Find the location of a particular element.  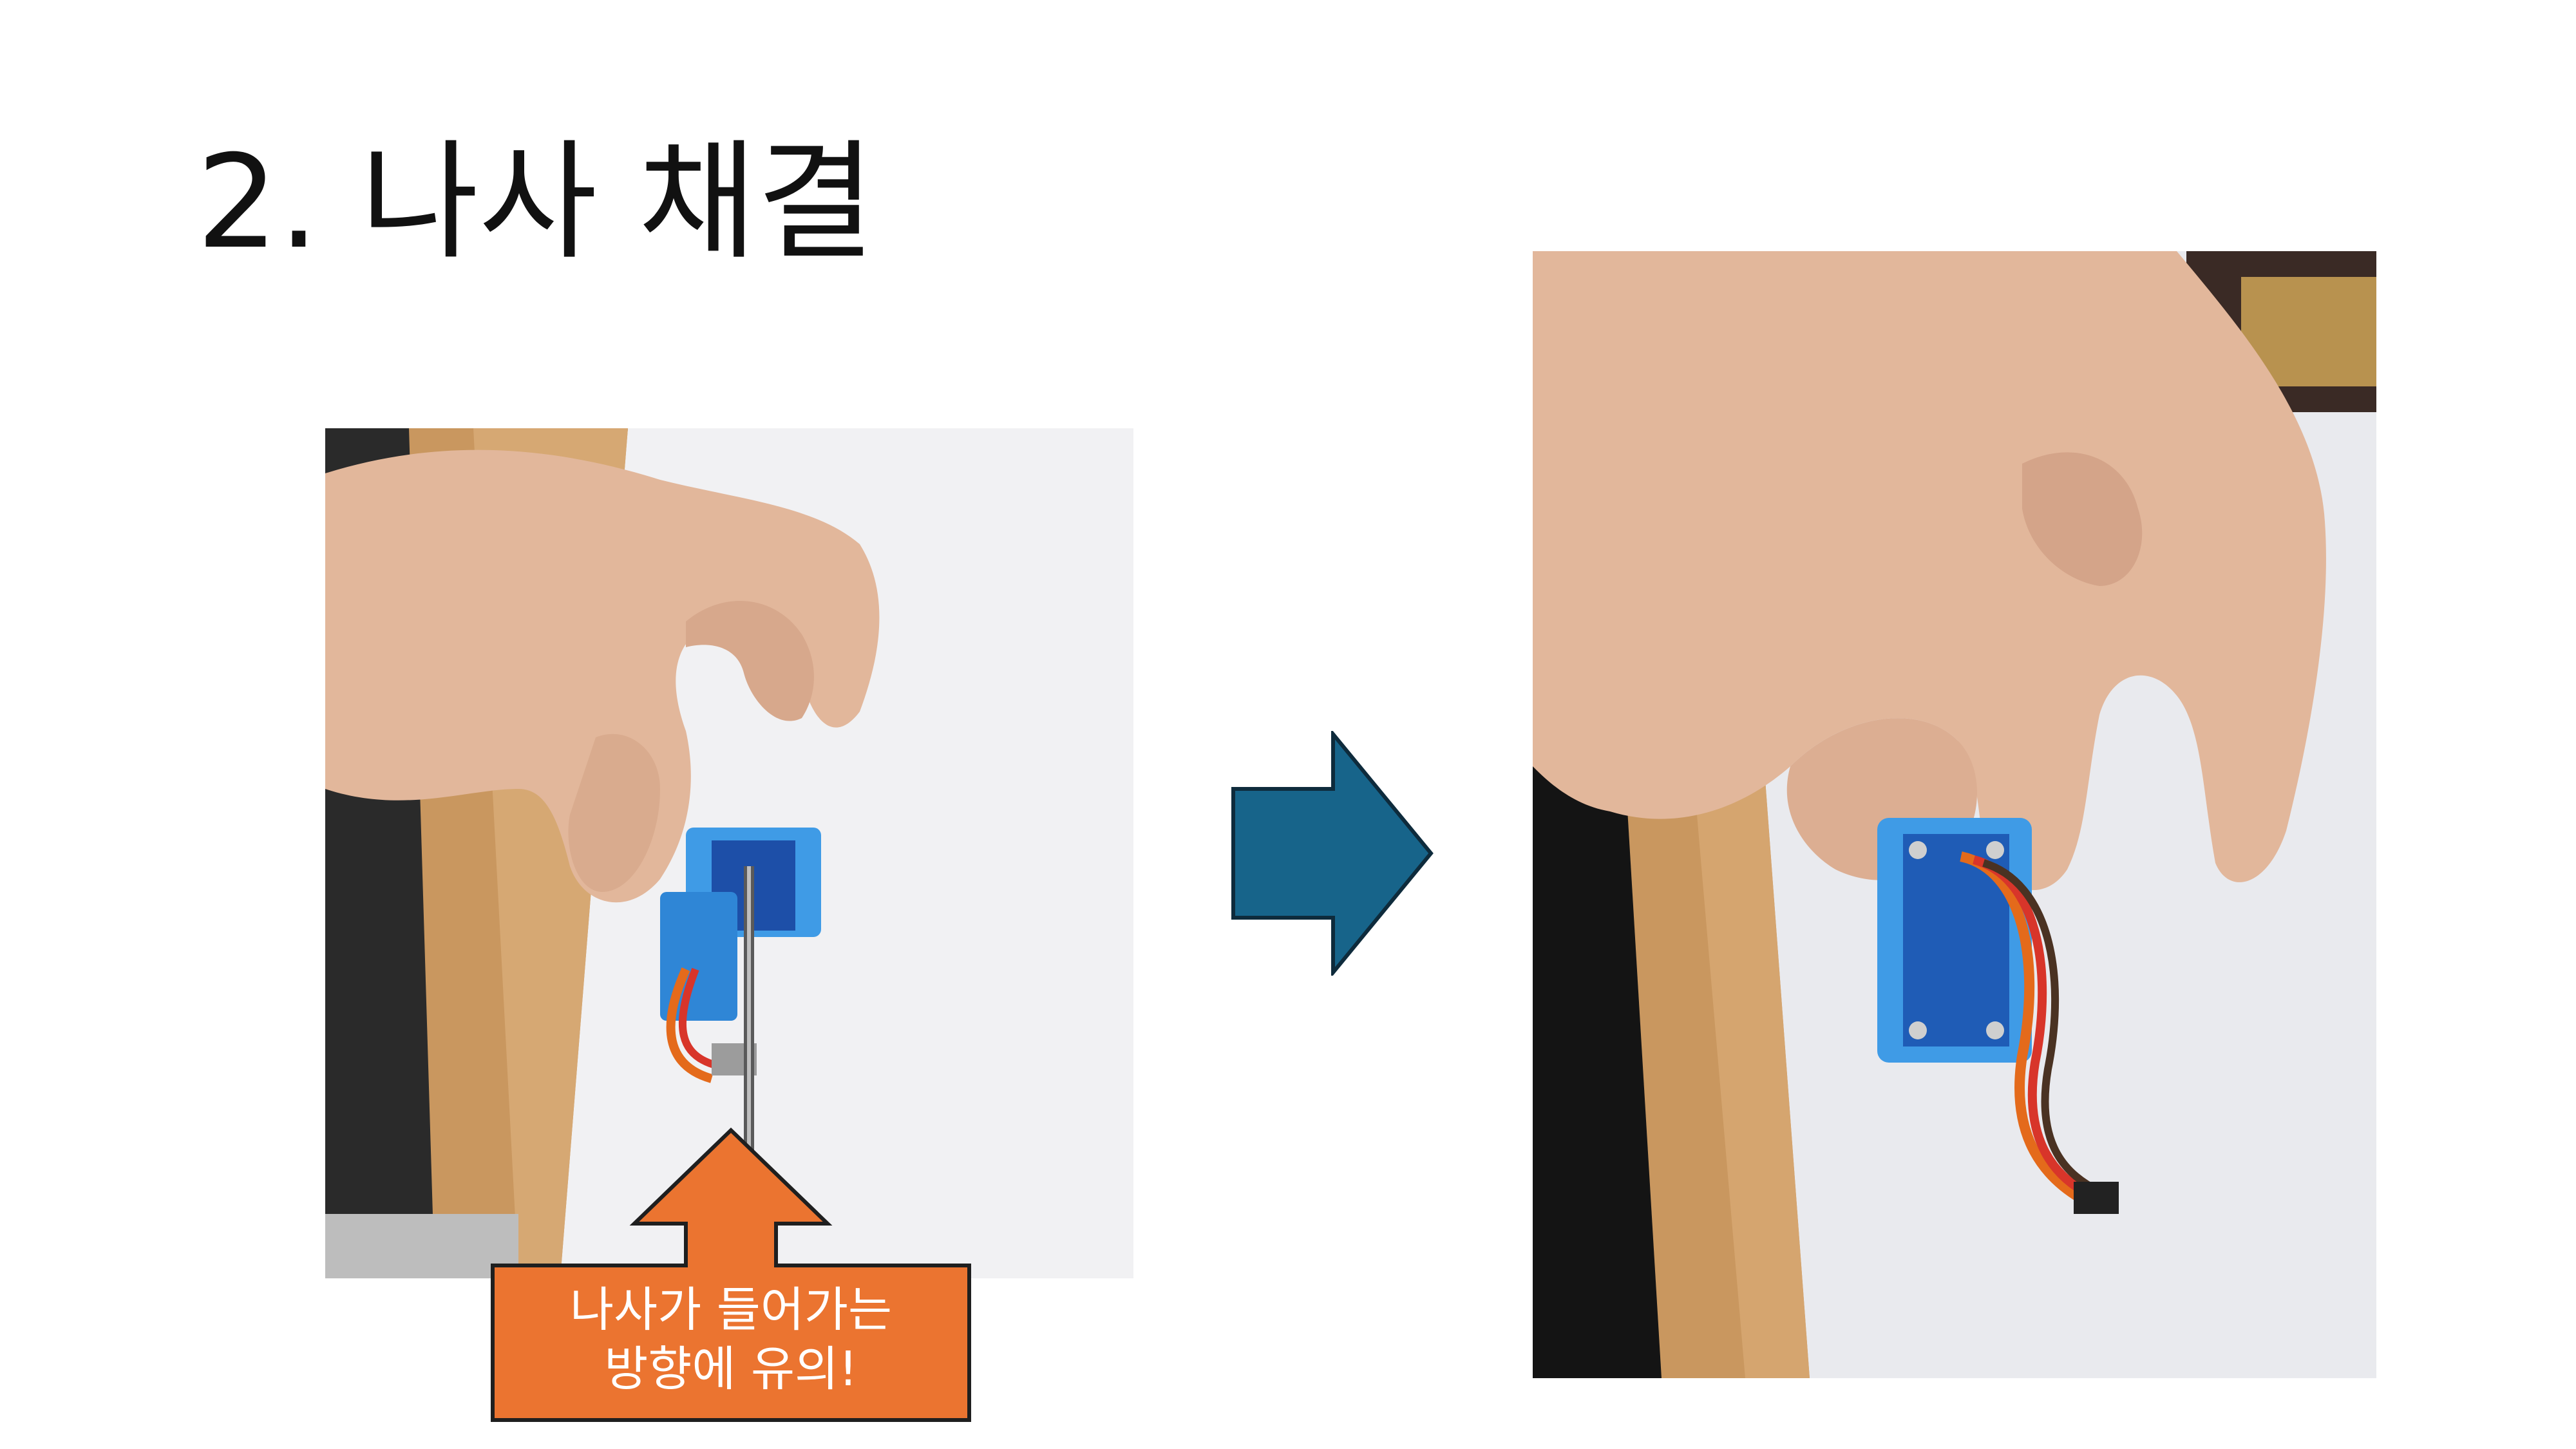

up-arrow-callout is located at coordinates (730, 1275).